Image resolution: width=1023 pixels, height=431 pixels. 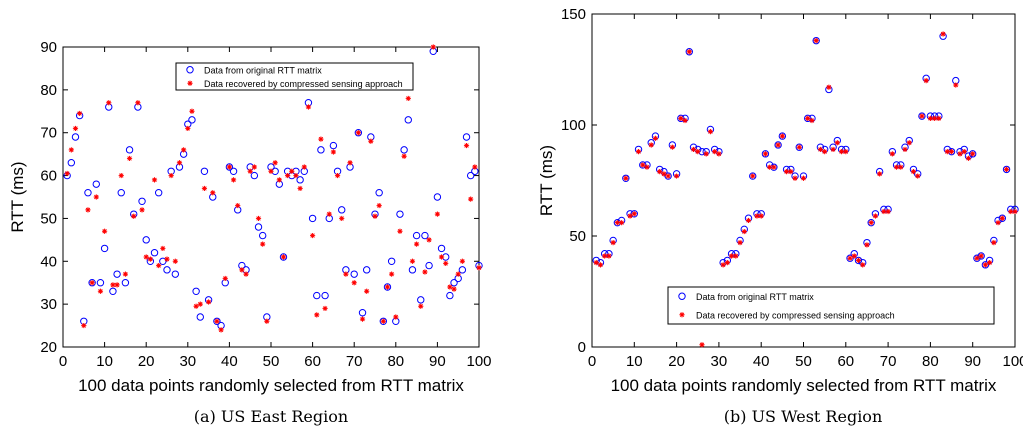 I want to click on x-tick-label: 80, so click(x=395, y=361).